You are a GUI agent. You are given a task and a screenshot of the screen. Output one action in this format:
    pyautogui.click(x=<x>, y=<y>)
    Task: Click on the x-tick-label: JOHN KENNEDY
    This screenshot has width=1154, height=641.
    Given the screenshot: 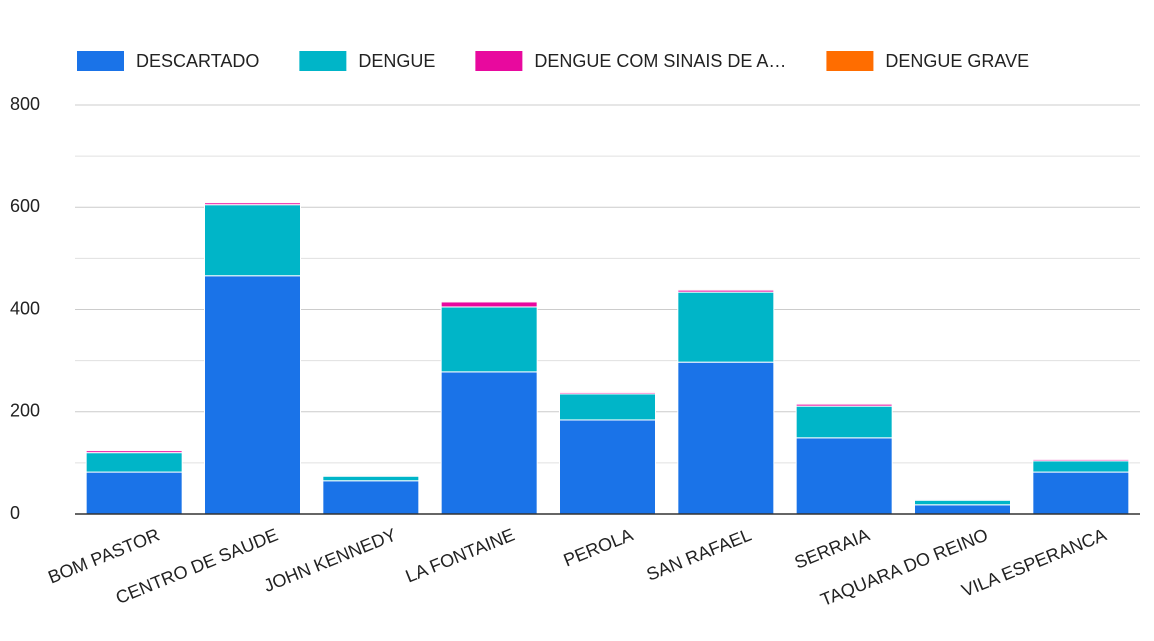 What is the action you would take?
    pyautogui.click(x=330, y=560)
    